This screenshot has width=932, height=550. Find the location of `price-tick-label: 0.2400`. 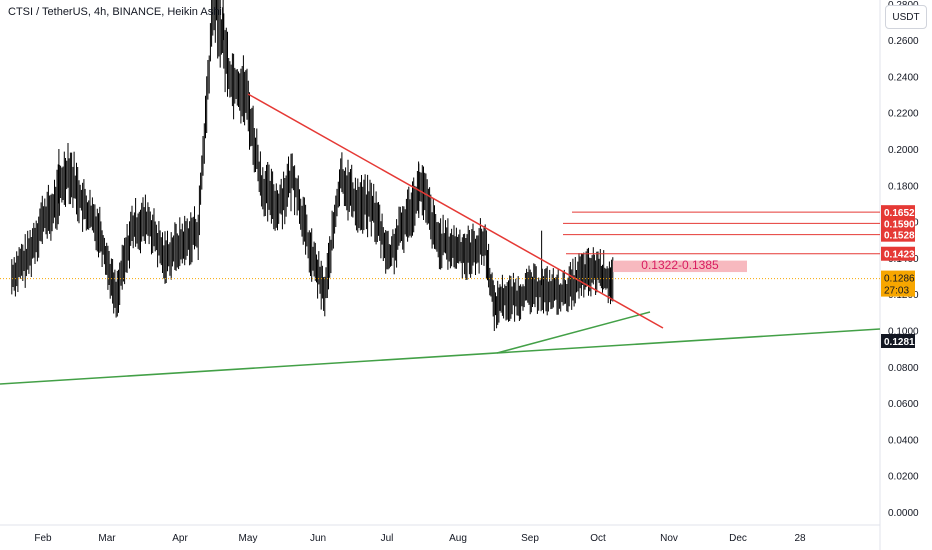

price-tick-label: 0.2400 is located at coordinates (903, 77).